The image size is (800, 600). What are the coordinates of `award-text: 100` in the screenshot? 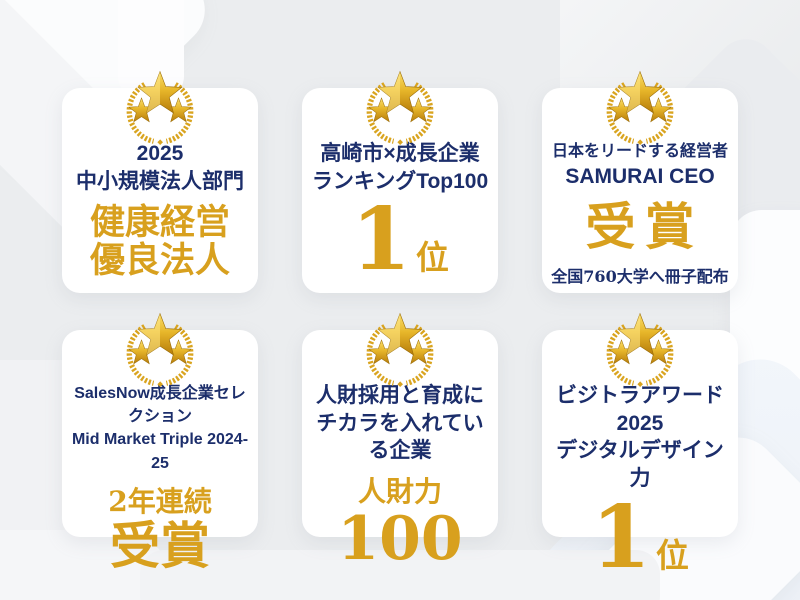 It's located at (400, 539).